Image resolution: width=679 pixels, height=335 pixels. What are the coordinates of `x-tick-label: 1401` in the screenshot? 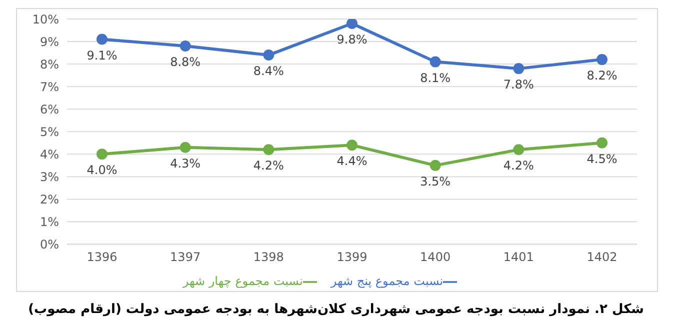 It's located at (518, 257).